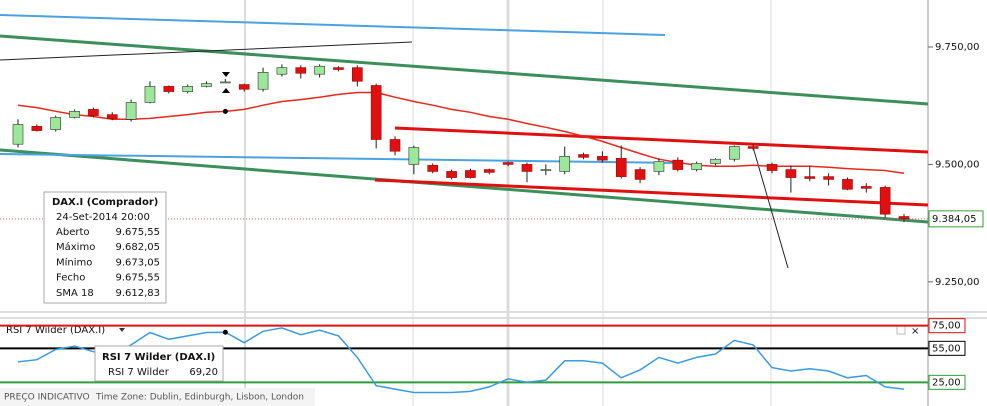 The width and height of the screenshot is (987, 406). I want to click on y-tick-label: 9.750,00, so click(957, 47).